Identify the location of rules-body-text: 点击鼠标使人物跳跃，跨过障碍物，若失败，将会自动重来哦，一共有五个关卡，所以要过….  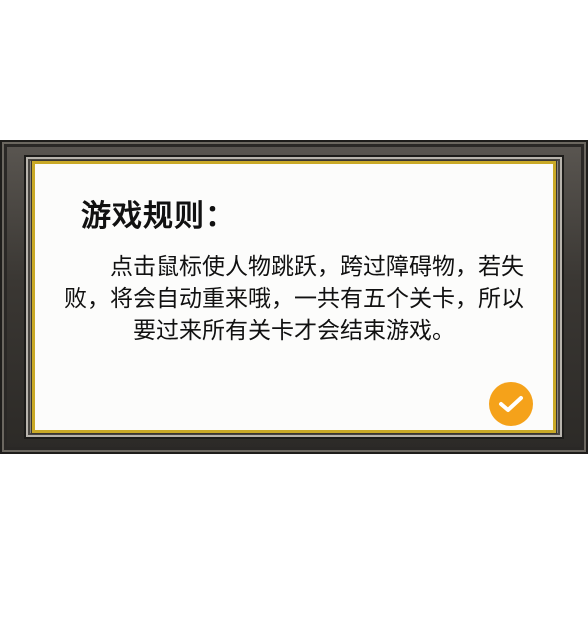
(294, 299).